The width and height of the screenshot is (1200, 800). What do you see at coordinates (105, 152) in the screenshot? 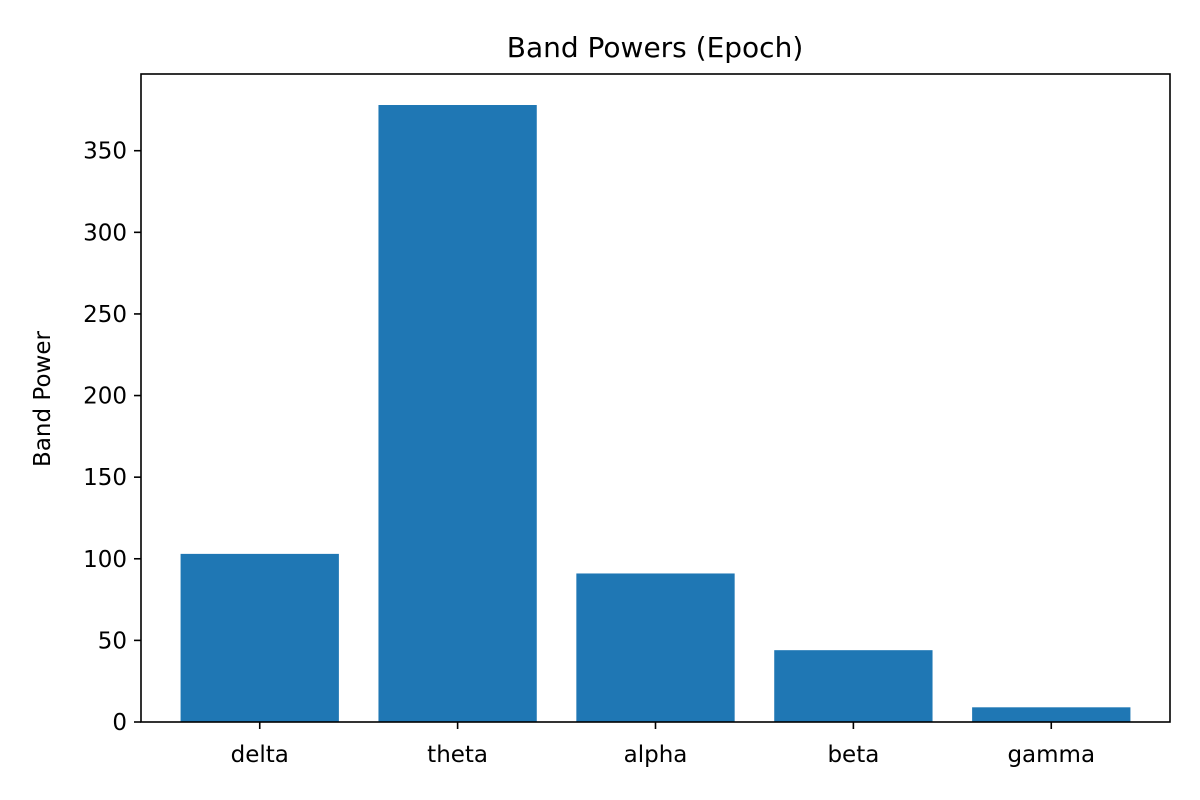
I see `y-tick-label-350: 350` at bounding box center [105, 152].